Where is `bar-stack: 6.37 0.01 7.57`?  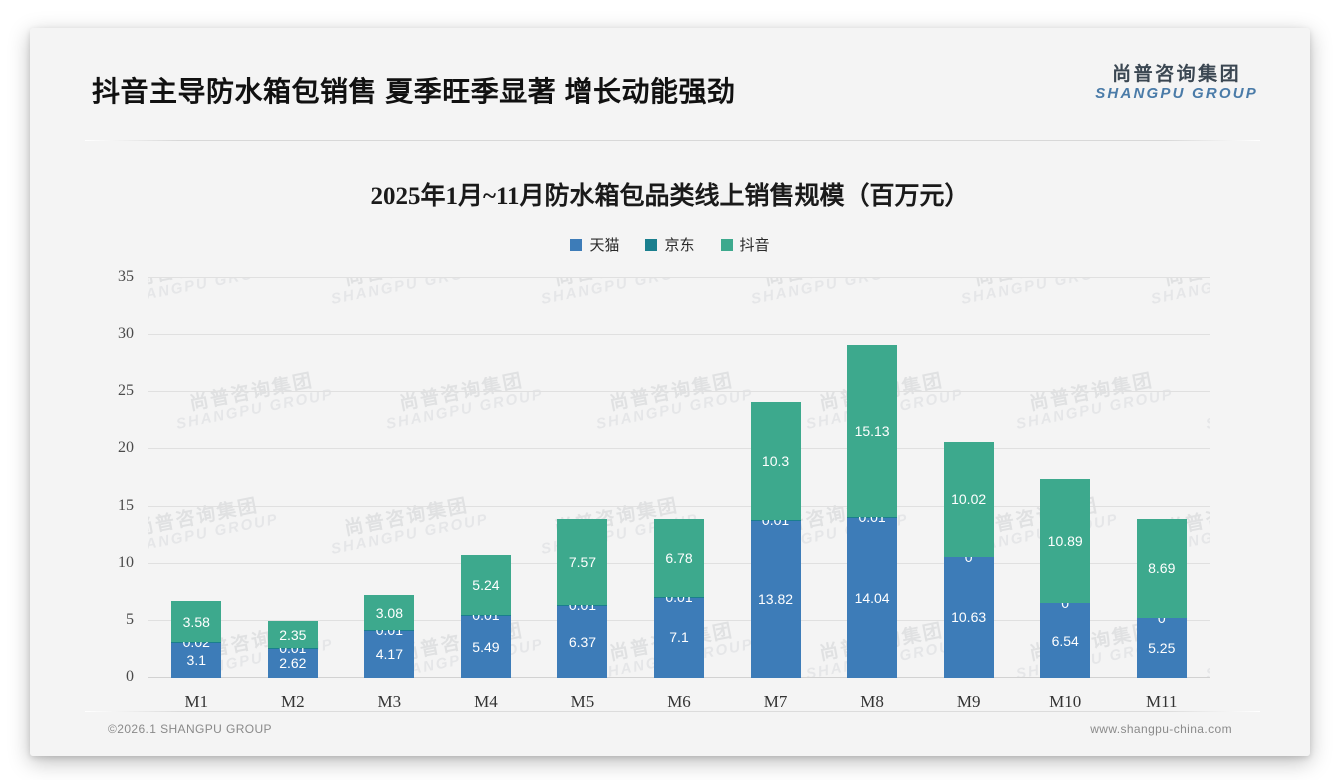 bar-stack: 6.37 0.01 7.57 is located at coordinates (582, 598).